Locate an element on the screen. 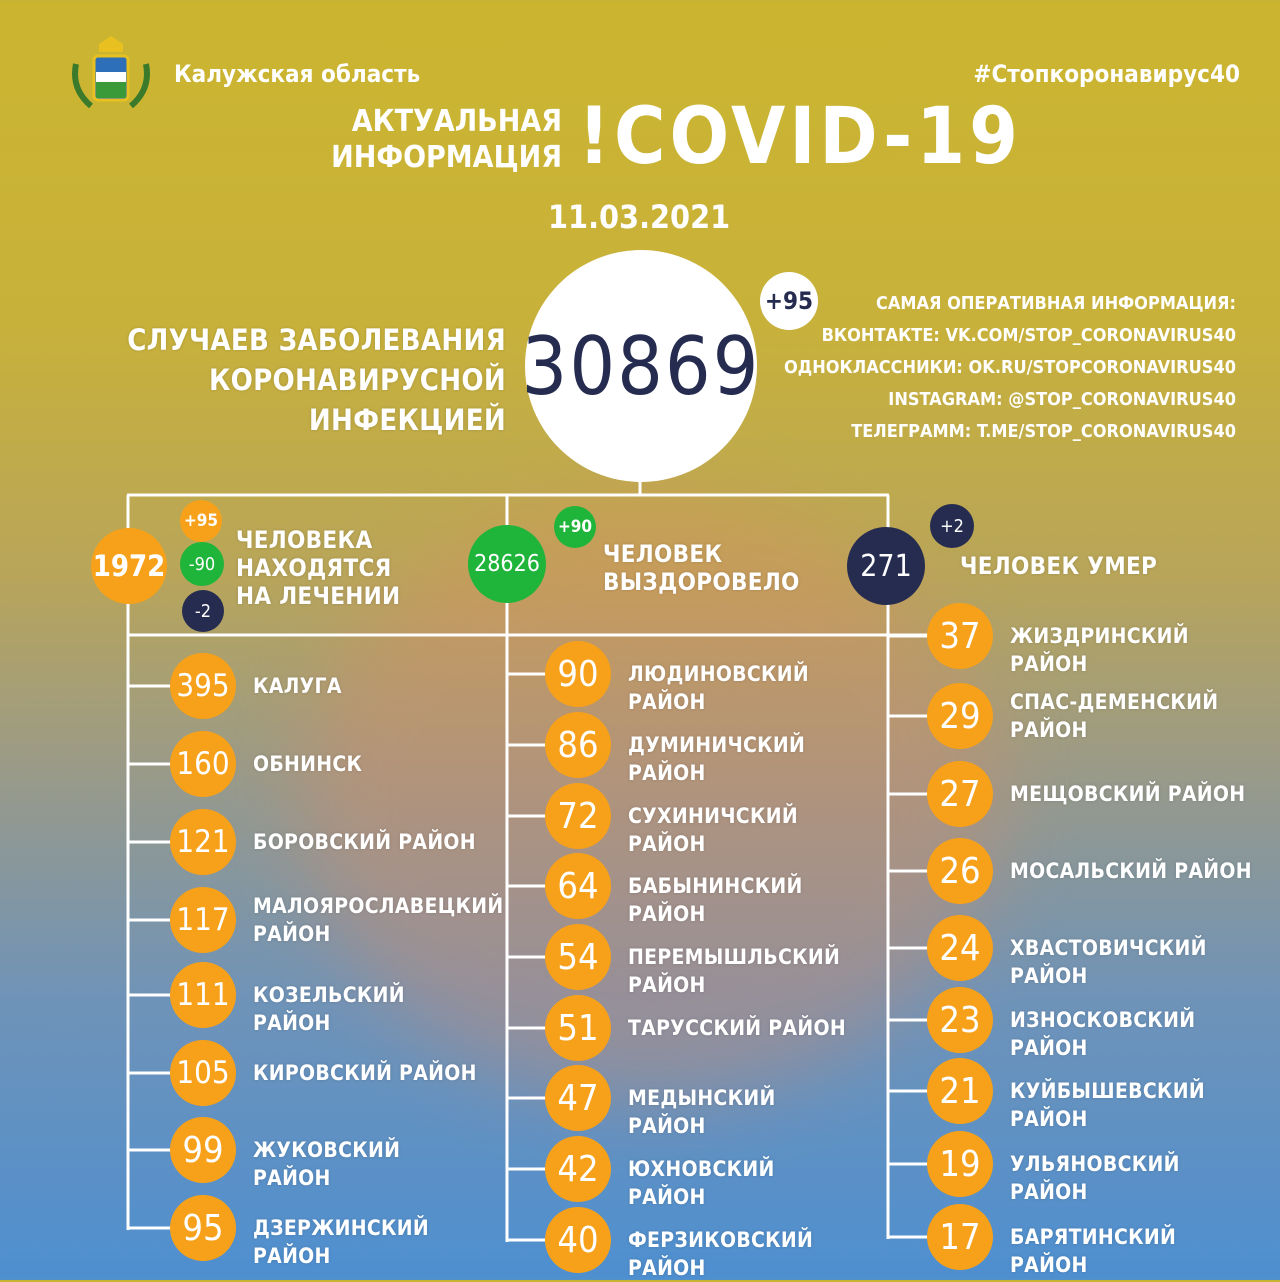 This screenshot has height=1282, width=1280. district-name: МОСАЛЬСКИЙ РАЙОН is located at coordinates (1131, 871).